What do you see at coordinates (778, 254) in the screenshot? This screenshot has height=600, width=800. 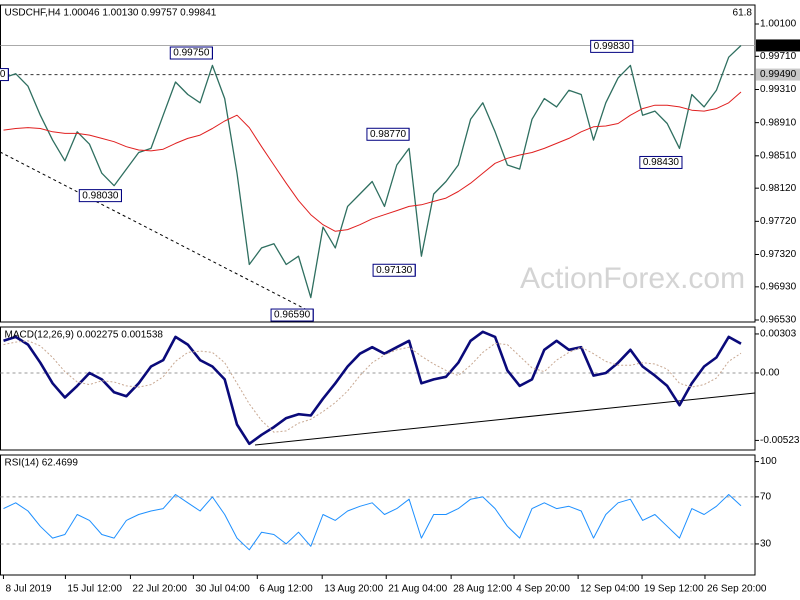 I see `y-tick-label: 0.97320` at bounding box center [778, 254].